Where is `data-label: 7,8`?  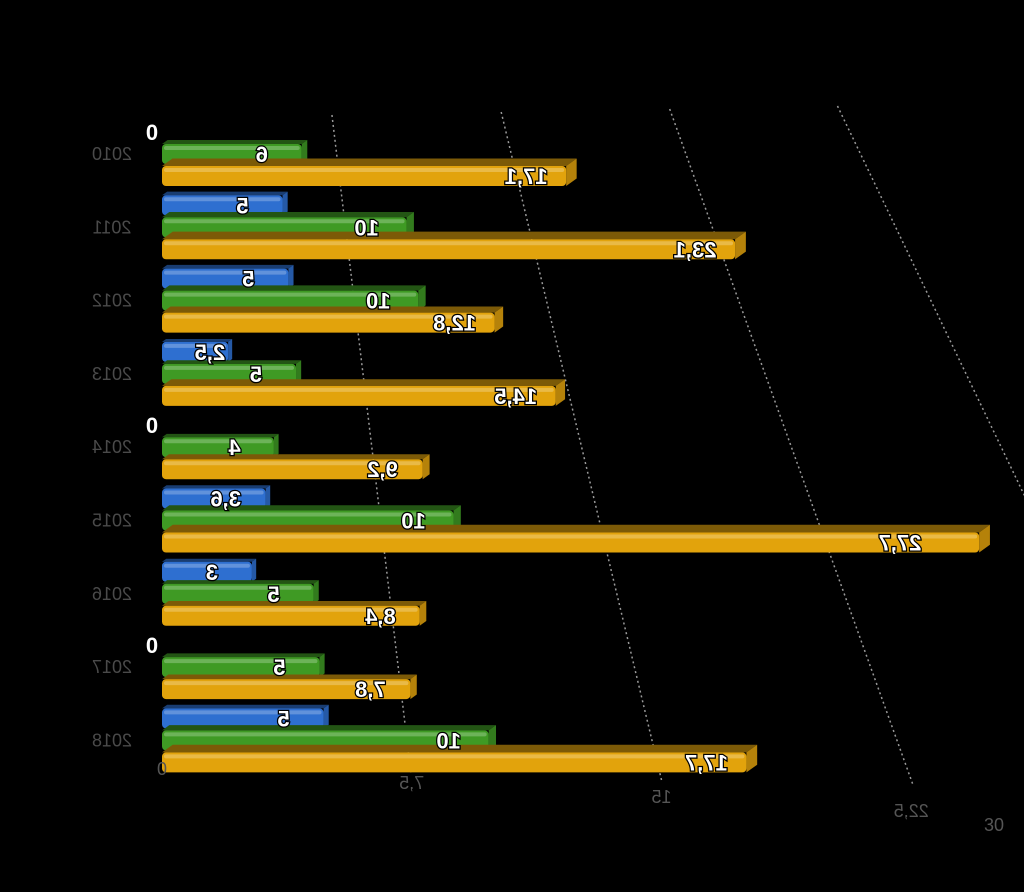 data-label: 7,8 is located at coordinates (370, 689).